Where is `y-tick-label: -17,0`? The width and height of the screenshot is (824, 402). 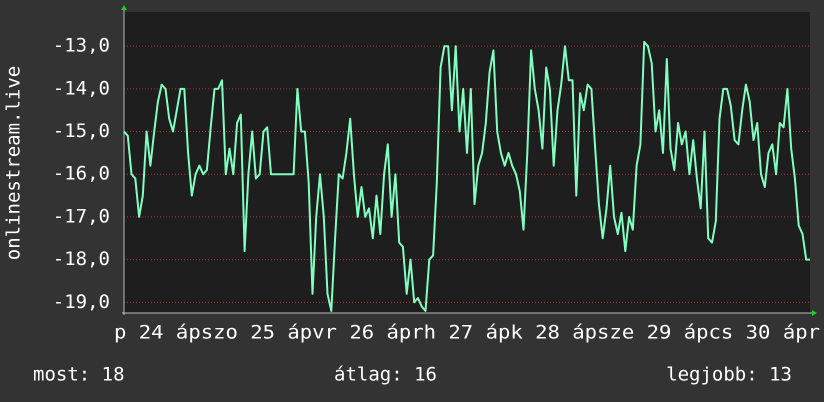 y-tick-label: -17,0 is located at coordinates (81, 216).